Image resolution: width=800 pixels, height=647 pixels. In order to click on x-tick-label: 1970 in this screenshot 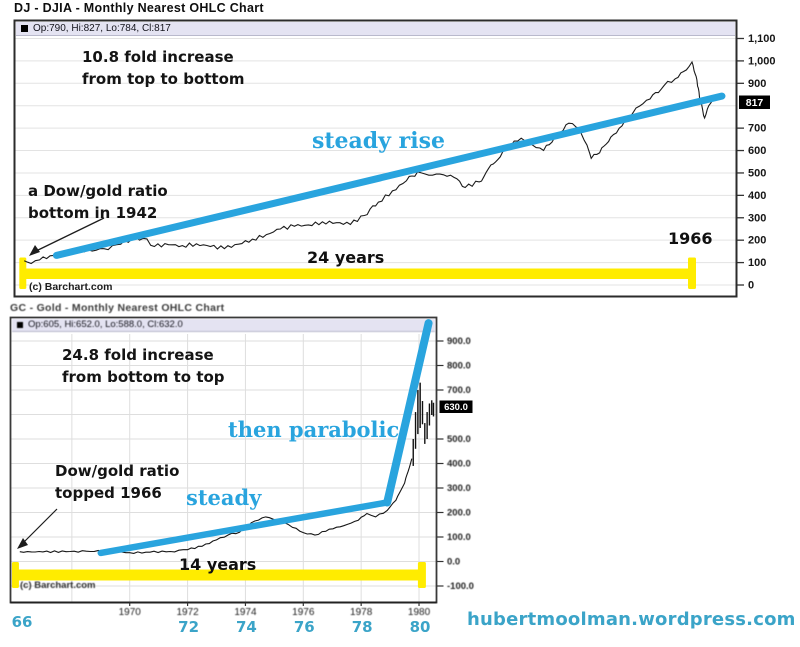, I will do `click(130, 612)`.